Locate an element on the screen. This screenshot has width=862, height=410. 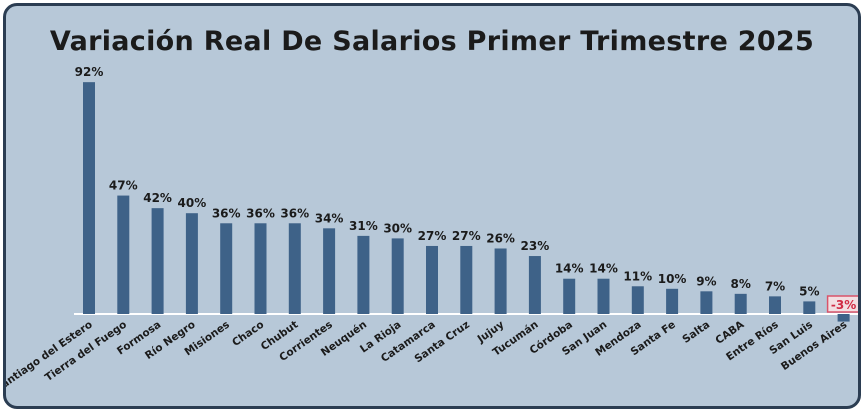
bar-value-label-rio-negro: 40% is located at coordinates (192, 203).